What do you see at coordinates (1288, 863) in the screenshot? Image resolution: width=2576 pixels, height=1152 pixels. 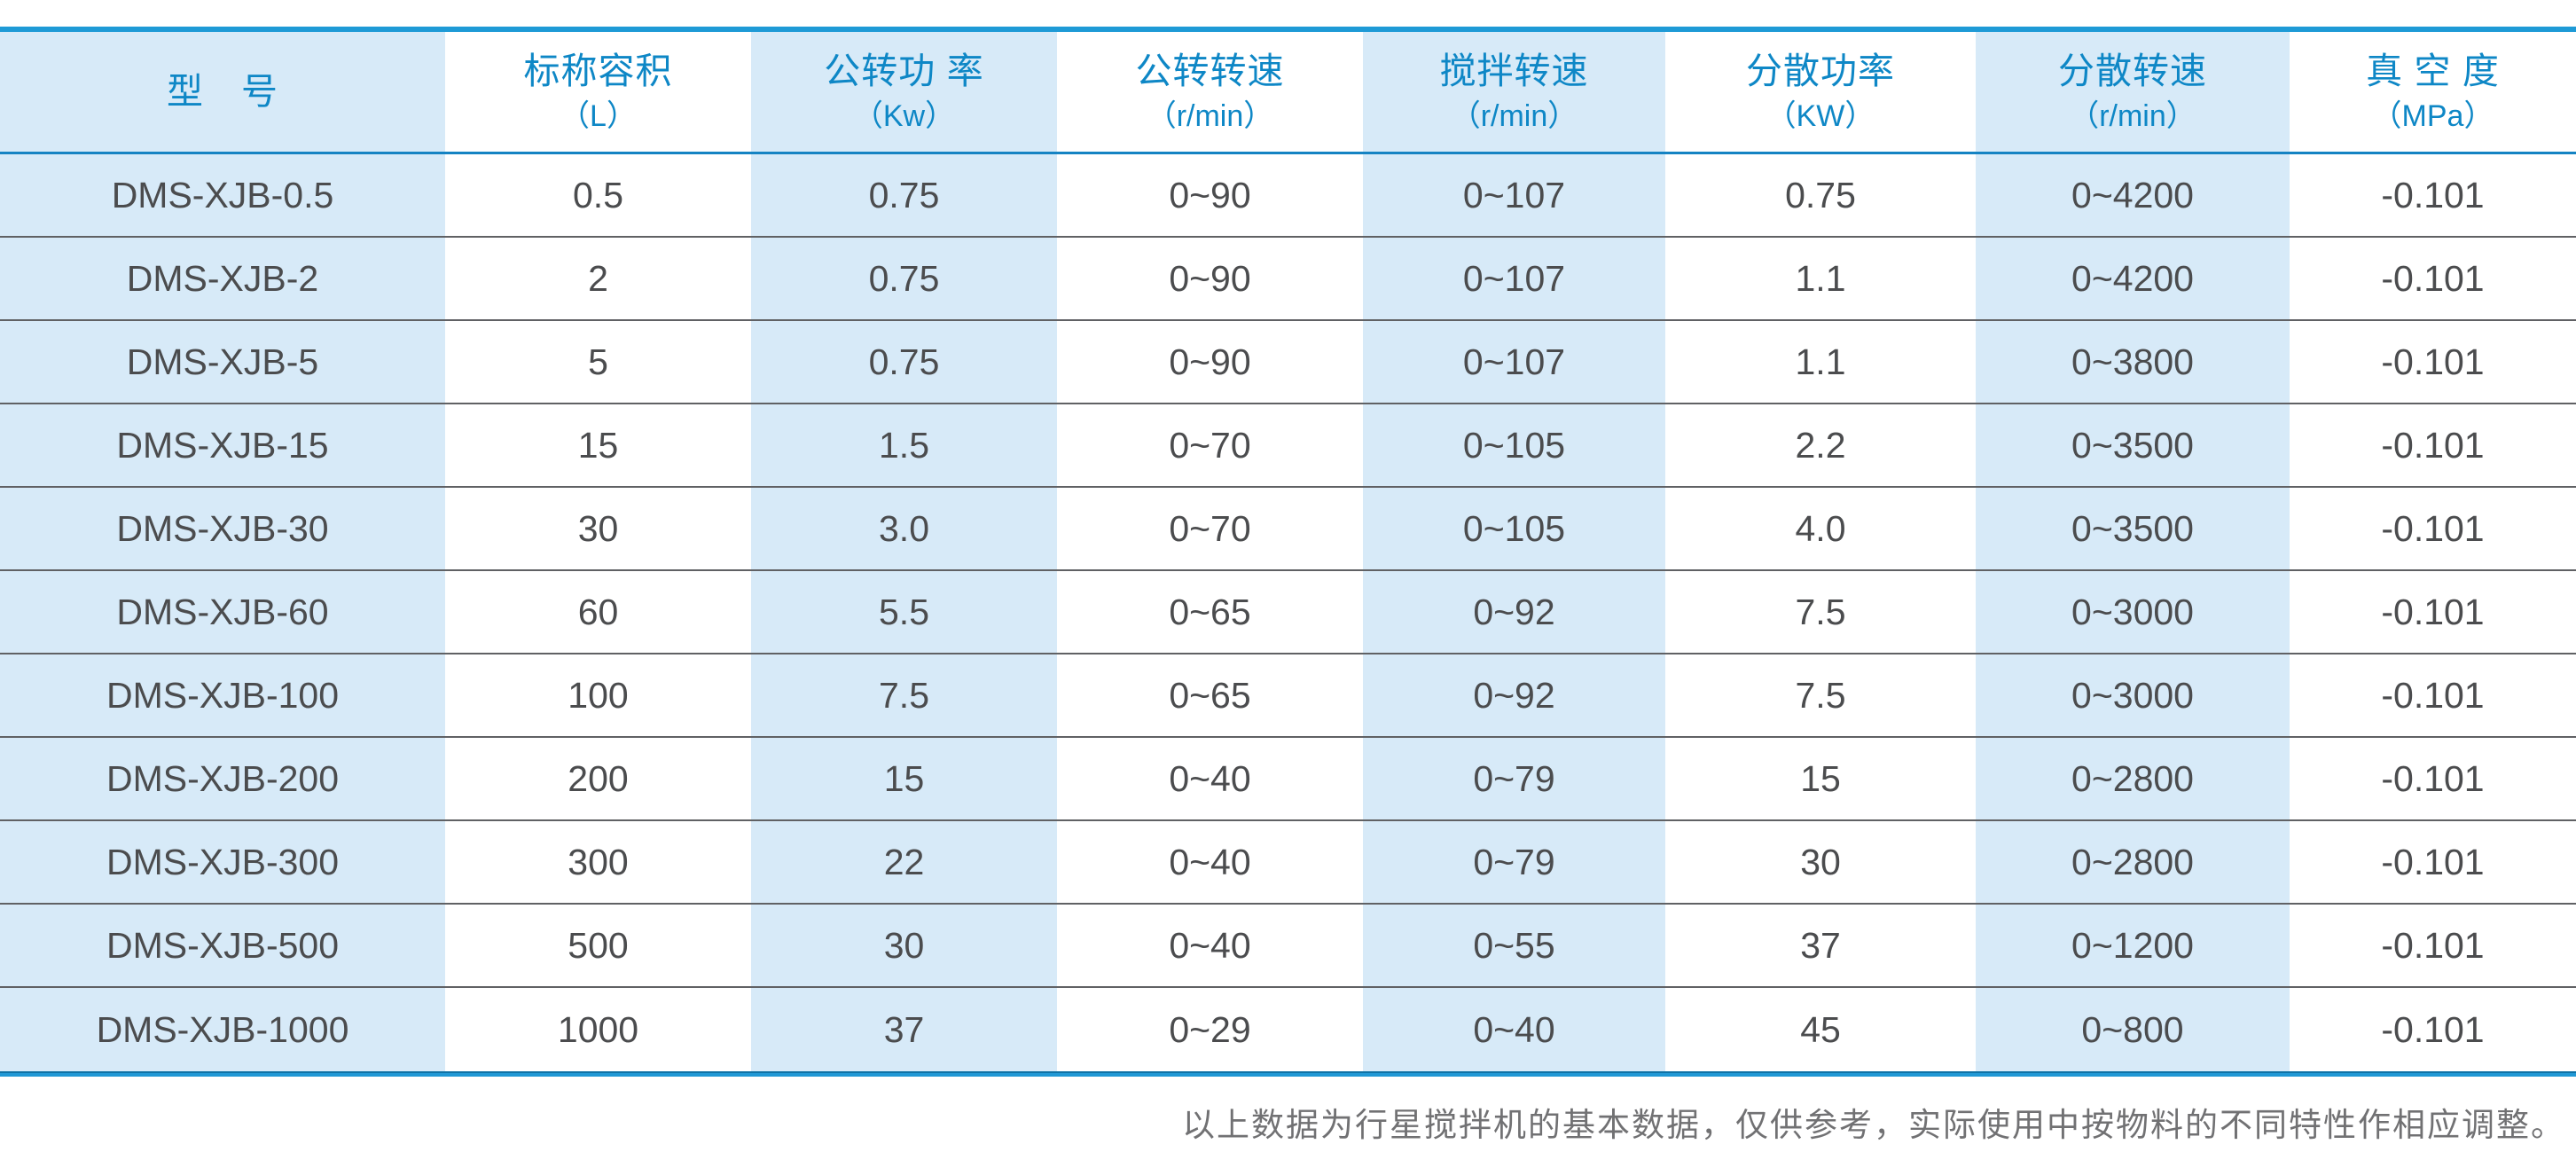 I see `table-row: DMS-XJB-300 300 22 0~40 0~79 30 0~2800 -0.101` at bounding box center [1288, 863].